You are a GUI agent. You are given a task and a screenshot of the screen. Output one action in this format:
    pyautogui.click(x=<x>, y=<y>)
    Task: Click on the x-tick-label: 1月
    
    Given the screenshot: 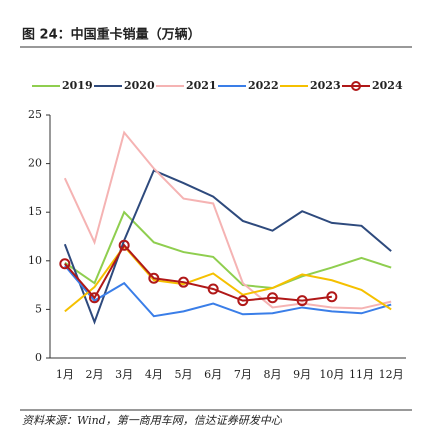 What is the action you would take?
    pyautogui.click(x=65, y=374)
    